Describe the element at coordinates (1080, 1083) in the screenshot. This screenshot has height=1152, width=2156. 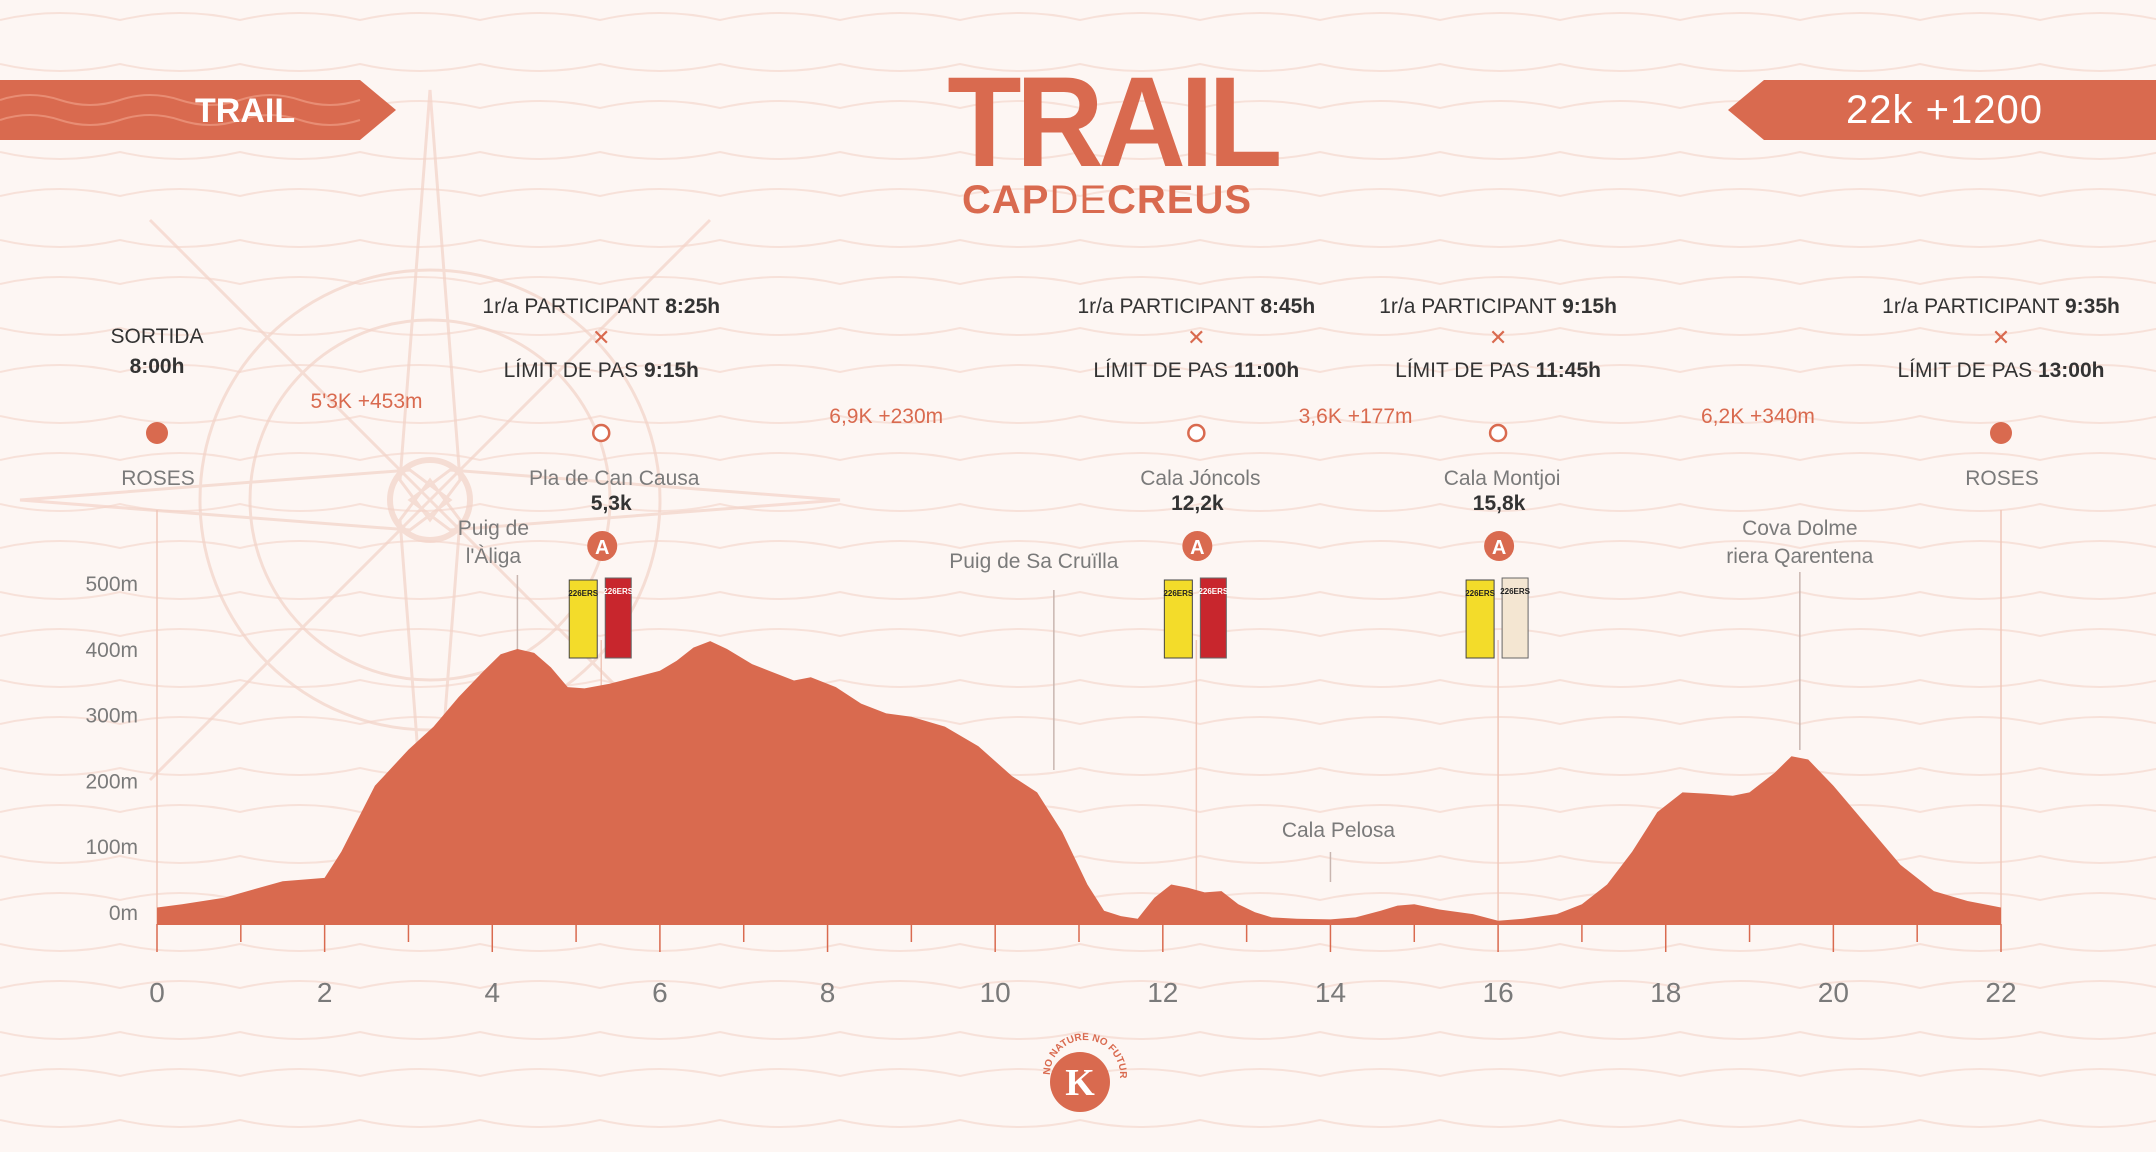
I see `badge-letter: K` at that location.